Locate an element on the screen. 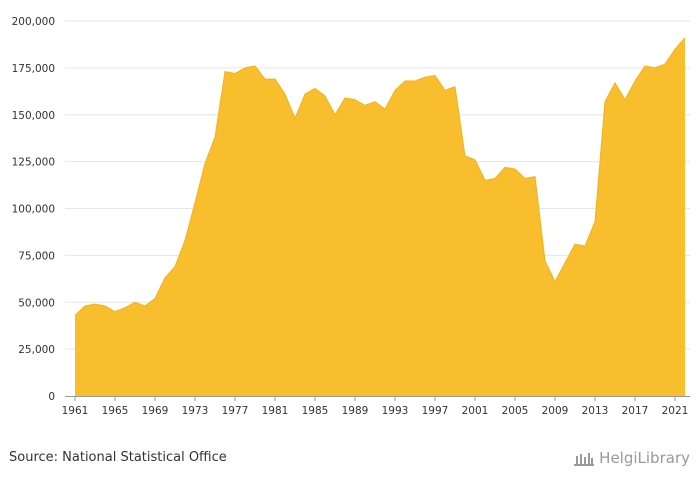  x-tick-label: 2001 is located at coordinates (475, 411).